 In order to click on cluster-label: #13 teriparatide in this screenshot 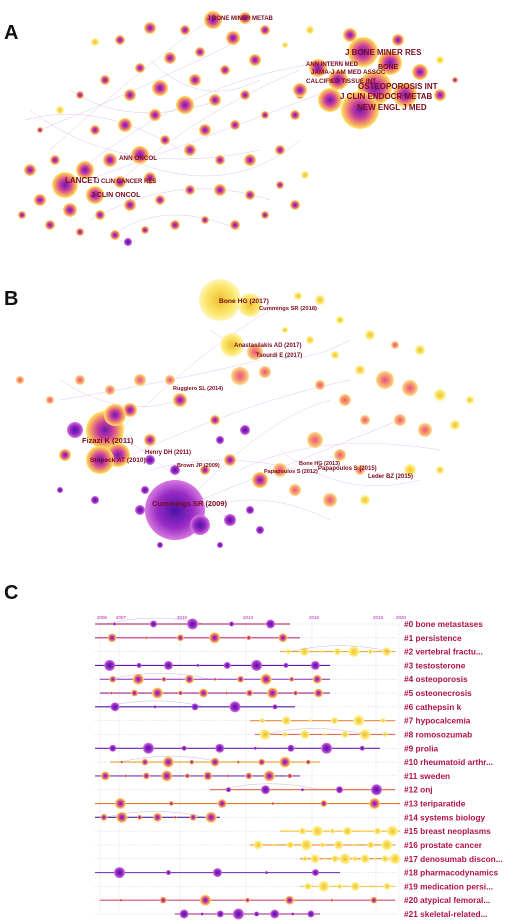, I will do `click(435, 804)`.